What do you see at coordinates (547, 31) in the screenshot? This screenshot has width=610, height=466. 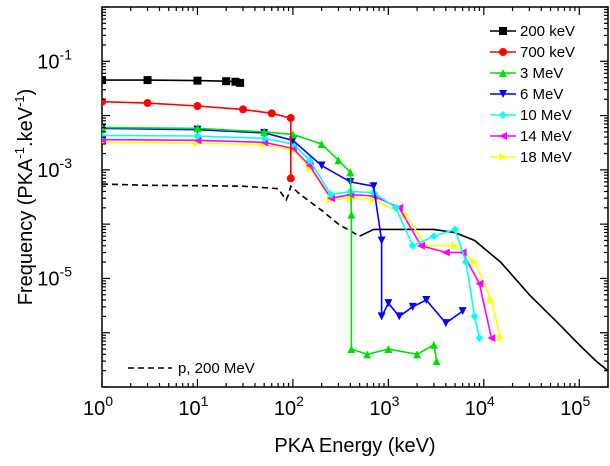 I see `legend-label: 200 keV` at bounding box center [547, 31].